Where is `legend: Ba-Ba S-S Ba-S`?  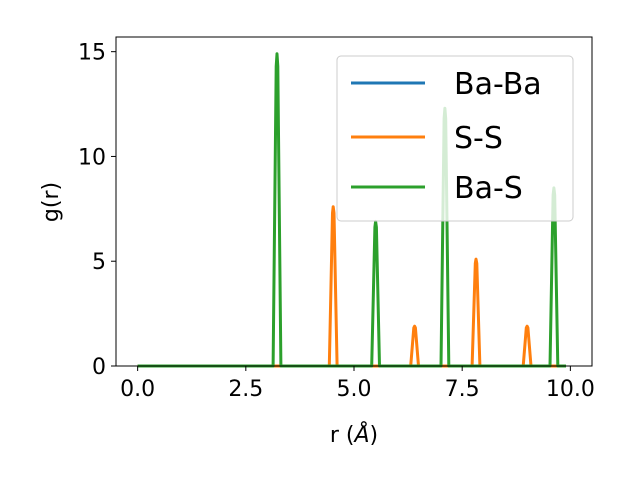
legend: Ba-Ba S-S Ba-S is located at coordinates (455, 138).